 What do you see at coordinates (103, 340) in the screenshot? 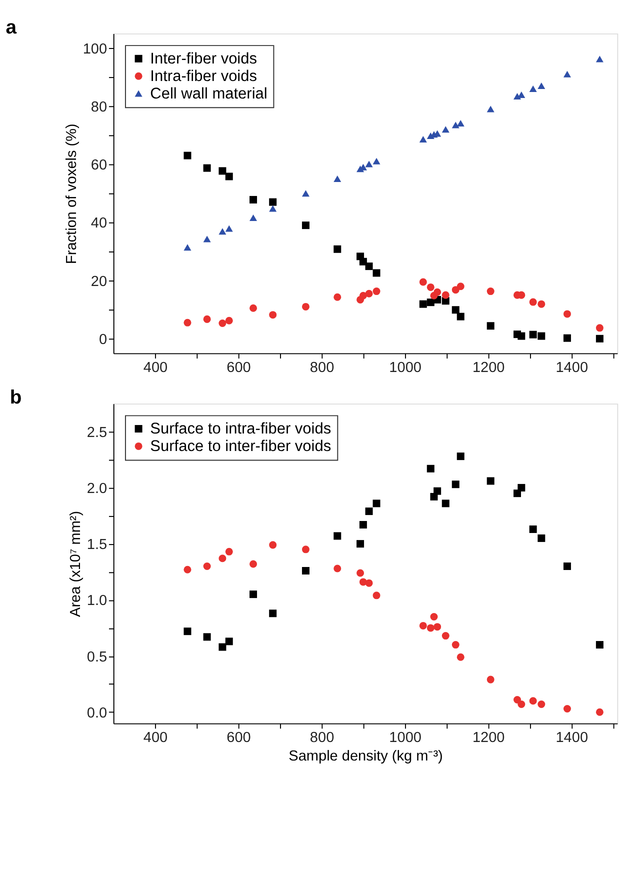
I see `y-tick-label: 0` at bounding box center [103, 340].